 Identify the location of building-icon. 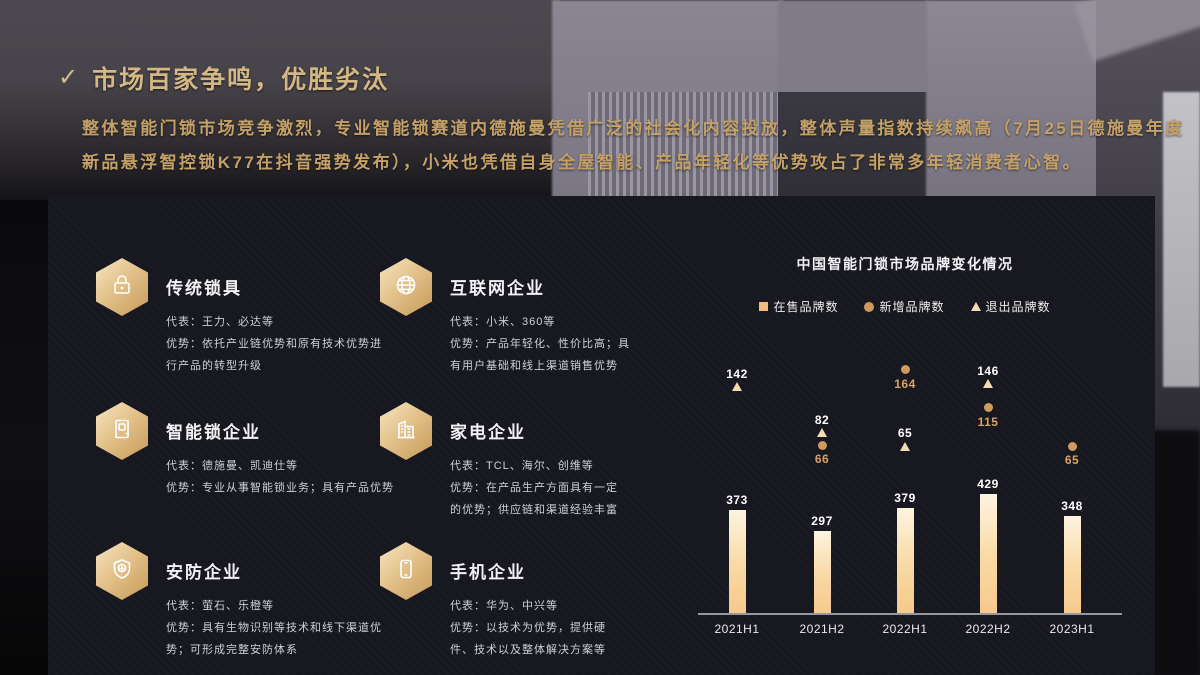
(406, 431).